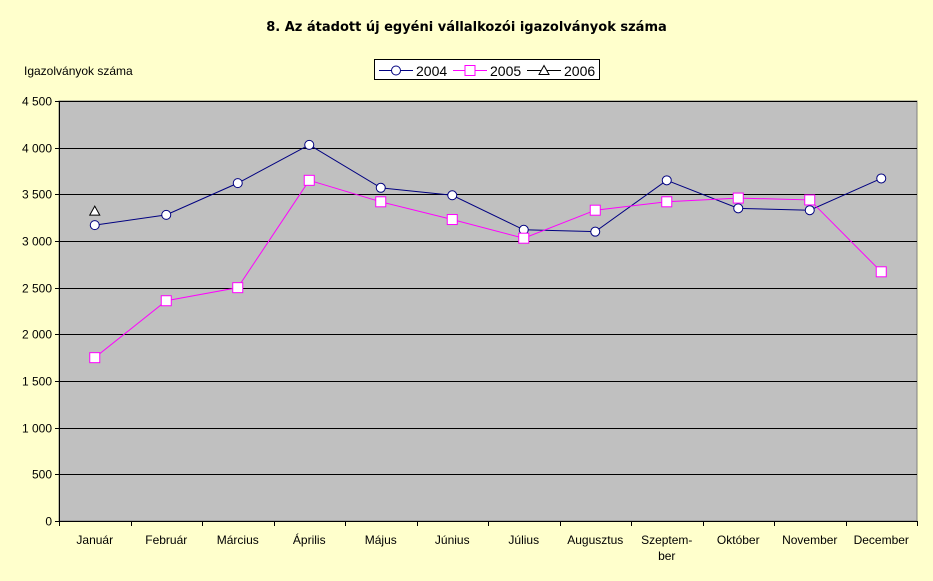 This screenshot has height=581, width=933. I want to click on legend-item-2005: 2005, so click(487, 71).